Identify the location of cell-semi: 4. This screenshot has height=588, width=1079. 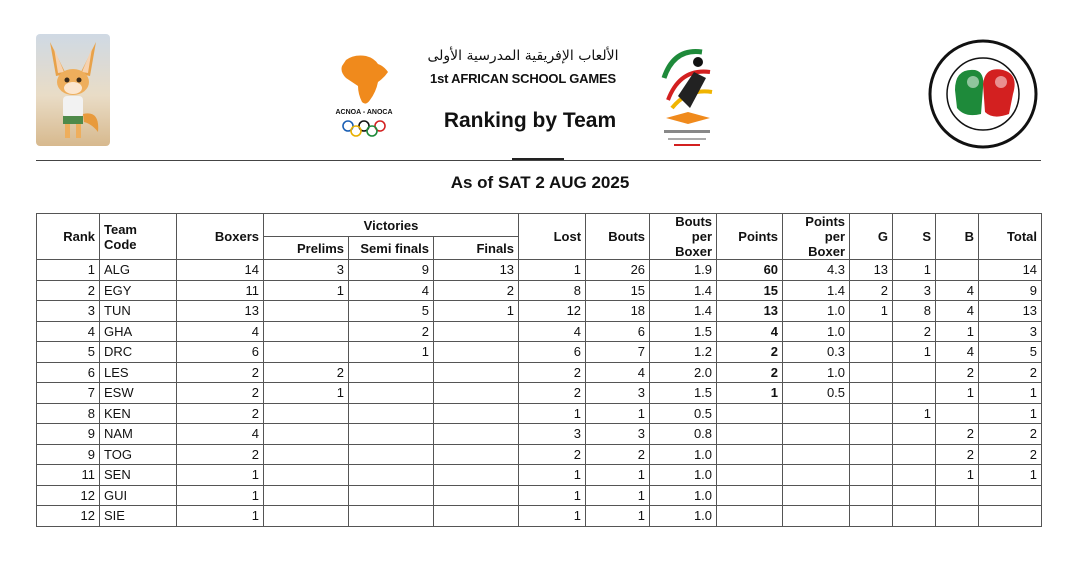
(391, 290).